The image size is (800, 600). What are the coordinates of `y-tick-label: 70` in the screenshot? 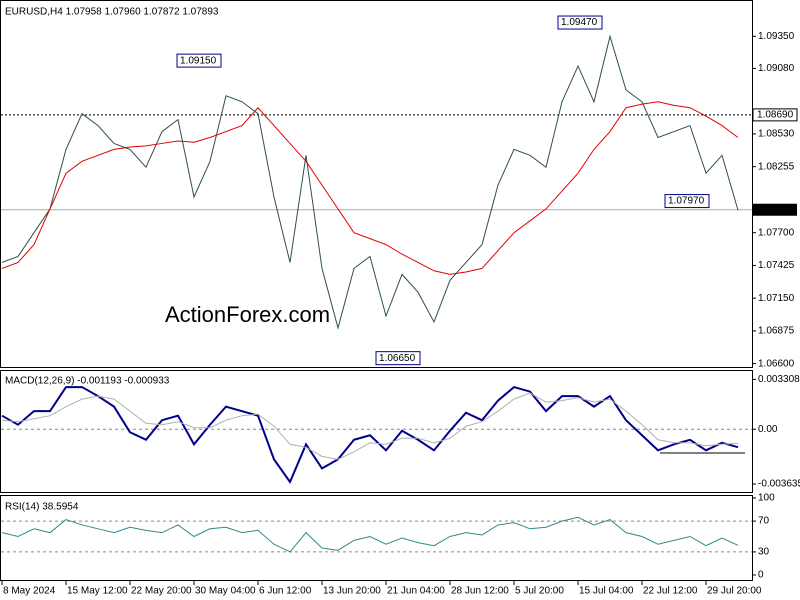 It's located at (764, 521).